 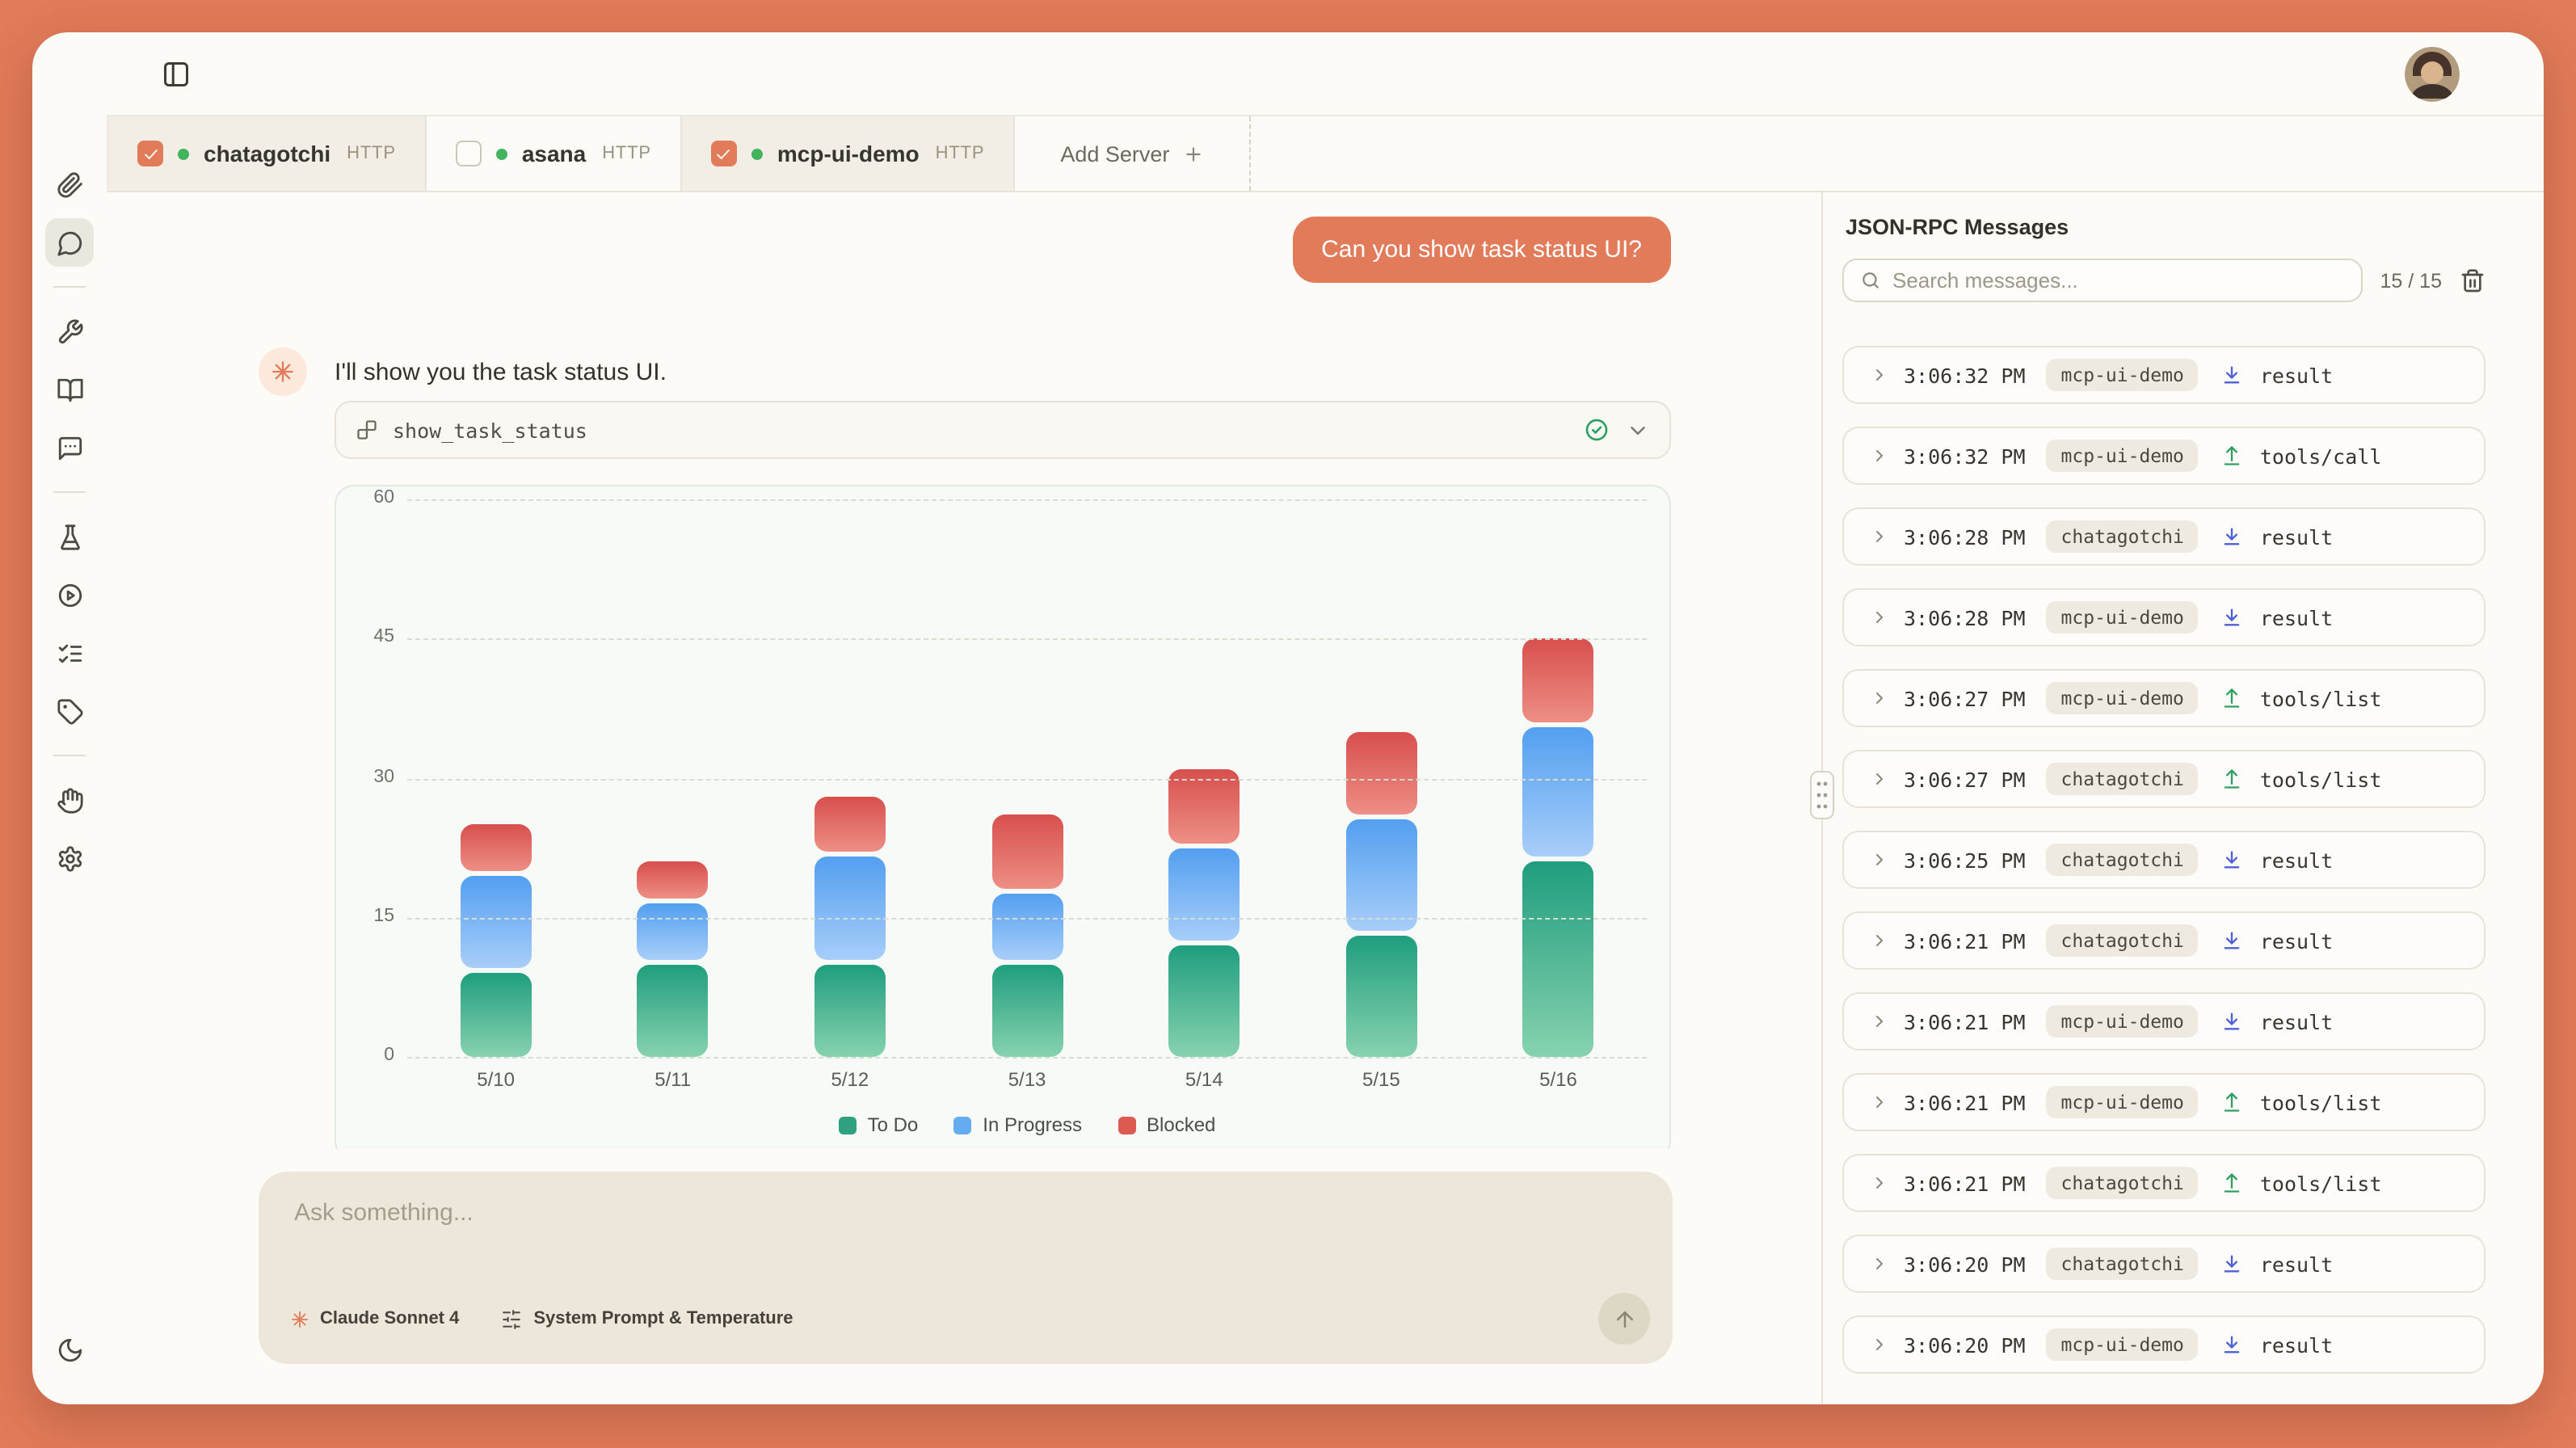 What do you see at coordinates (1017, 1124) in the screenshot?
I see `legend-item: In Progress` at bounding box center [1017, 1124].